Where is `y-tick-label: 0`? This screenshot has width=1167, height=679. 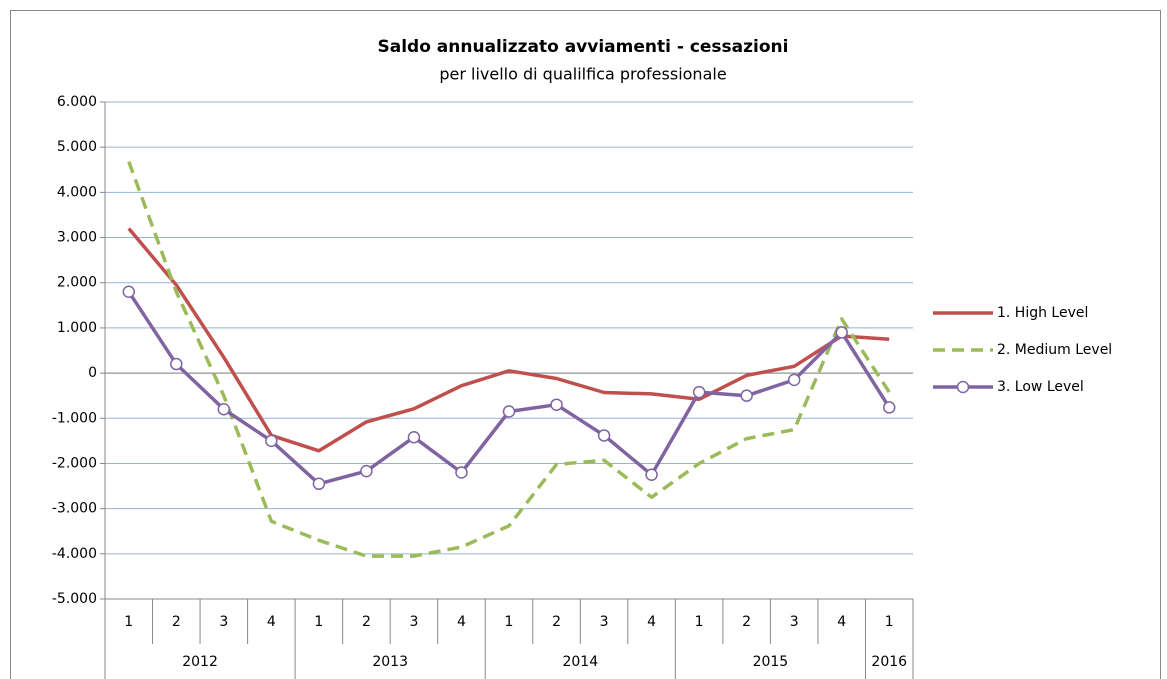
y-tick-label: 0 is located at coordinates (92, 373).